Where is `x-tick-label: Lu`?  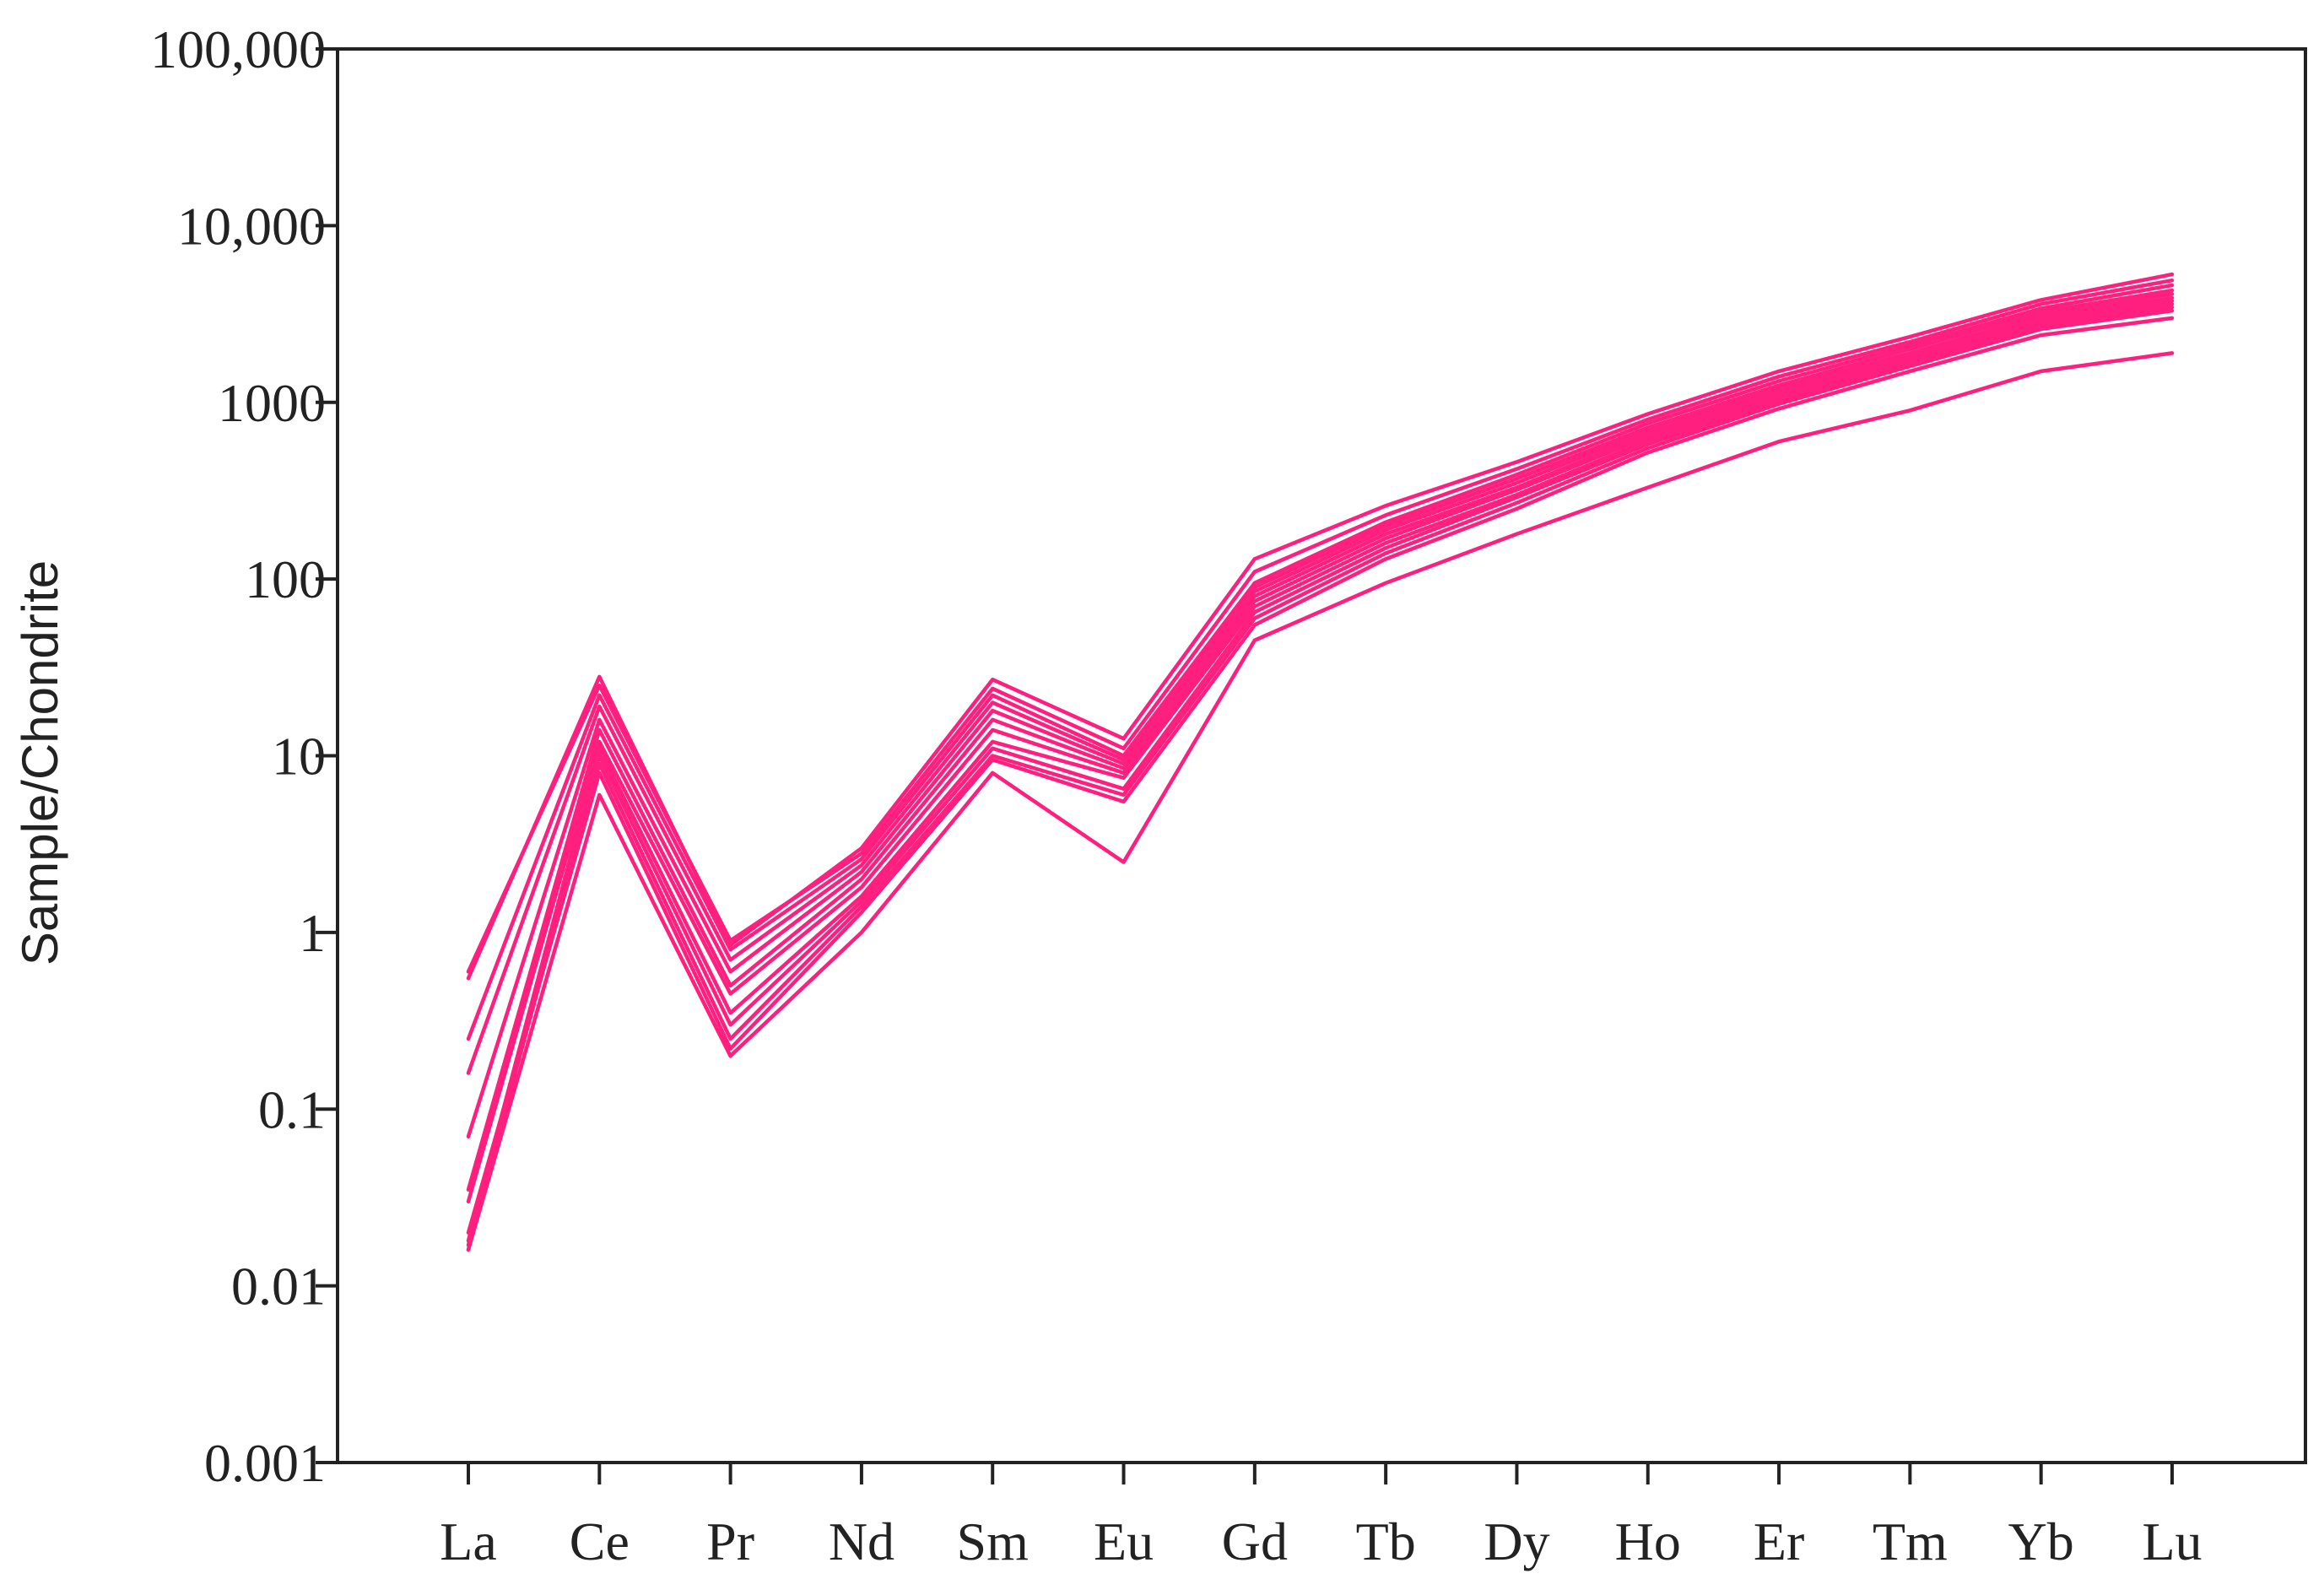 x-tick-label: Lu is located at coordinates (2172, 1541).